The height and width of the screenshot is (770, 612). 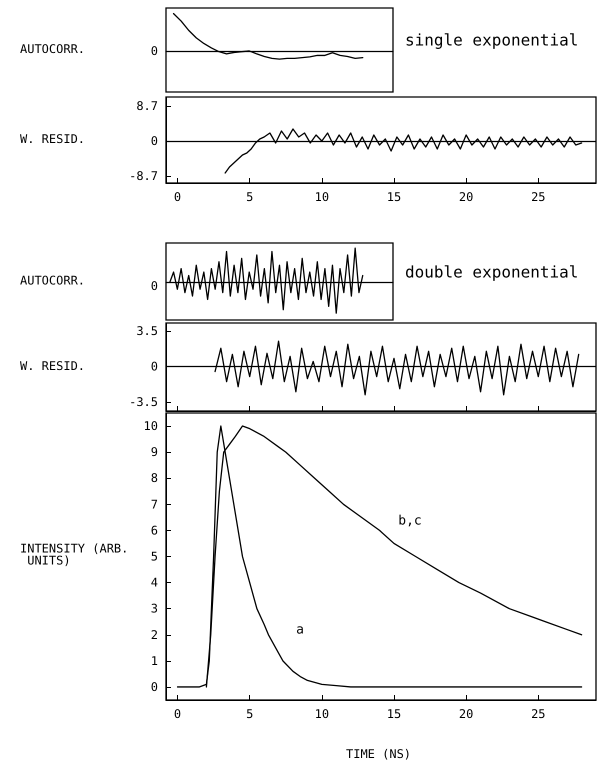 What do you see at coordinates (410, 521) in the screenshot?
I see `annotation: b,c` at bounding box center [410, 521].